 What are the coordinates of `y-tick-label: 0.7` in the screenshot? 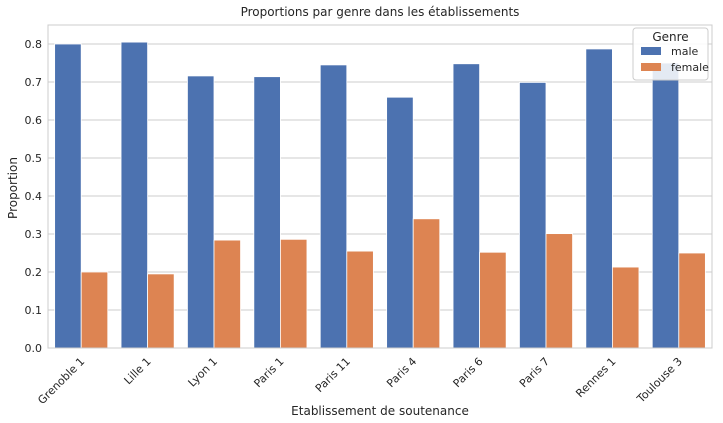 It's located at (34, 82).